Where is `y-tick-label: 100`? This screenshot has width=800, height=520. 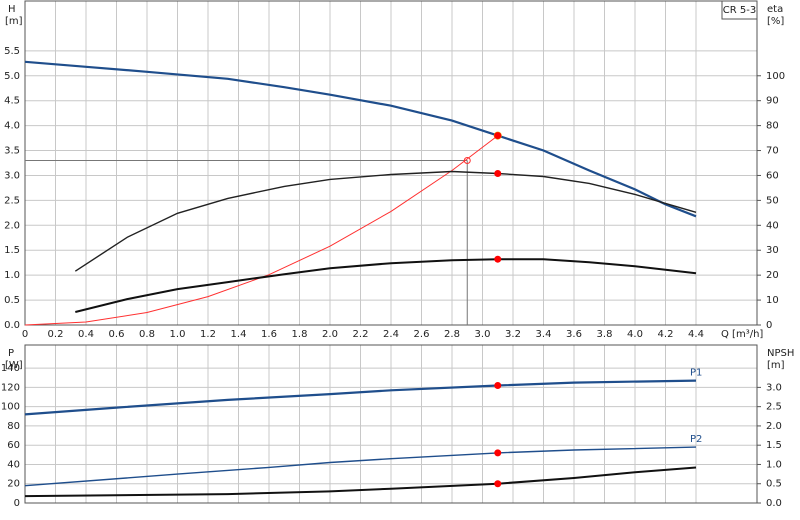
y-tick-label: 100 is located at coordinates (10, 407).